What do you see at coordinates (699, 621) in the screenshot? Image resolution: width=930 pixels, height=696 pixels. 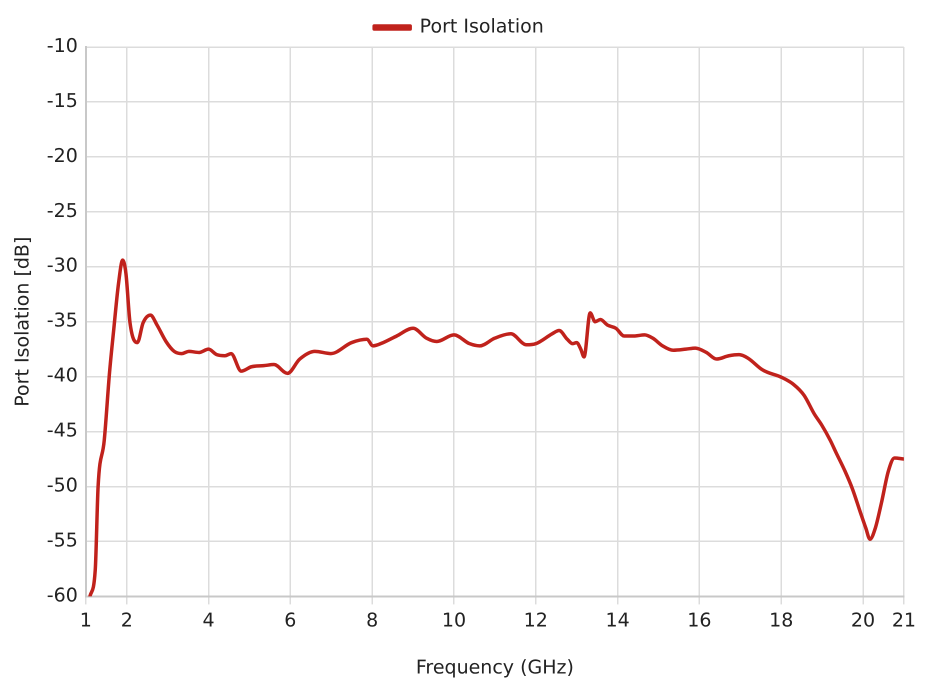 I see `x-tick-label: 16` at bounding box center [699, 621].